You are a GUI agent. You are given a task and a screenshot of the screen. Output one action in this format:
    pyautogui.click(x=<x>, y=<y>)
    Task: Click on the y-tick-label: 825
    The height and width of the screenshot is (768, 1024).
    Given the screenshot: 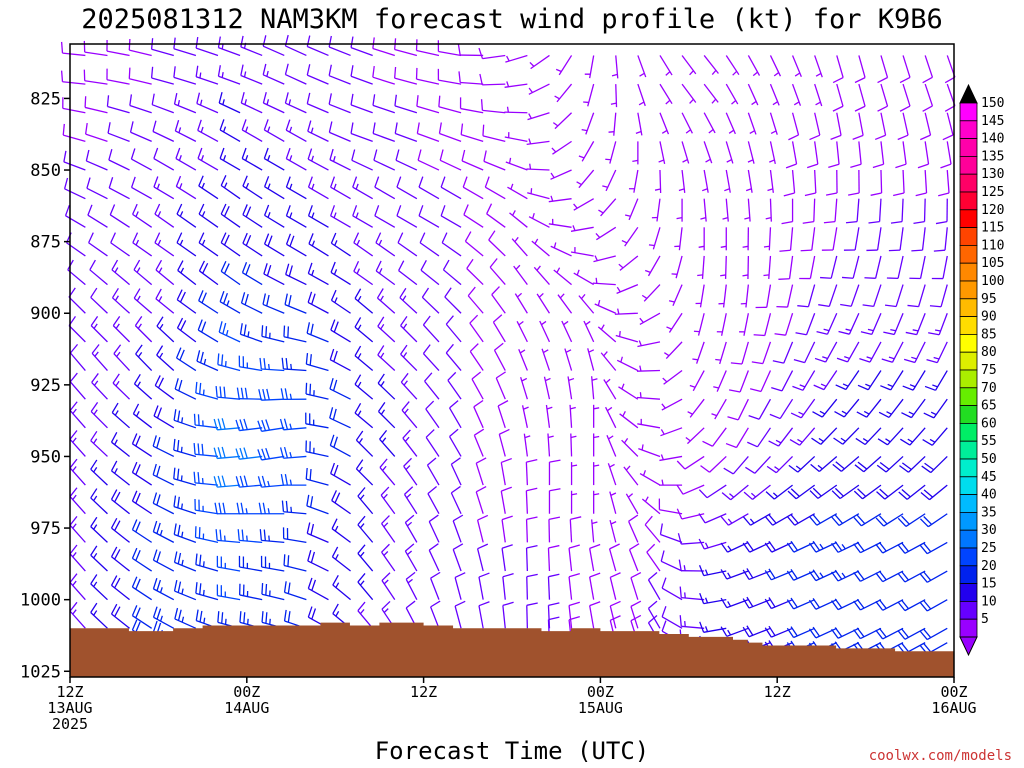 What is the action you would take?
    pyautogui.click(x=45, y=99)
    